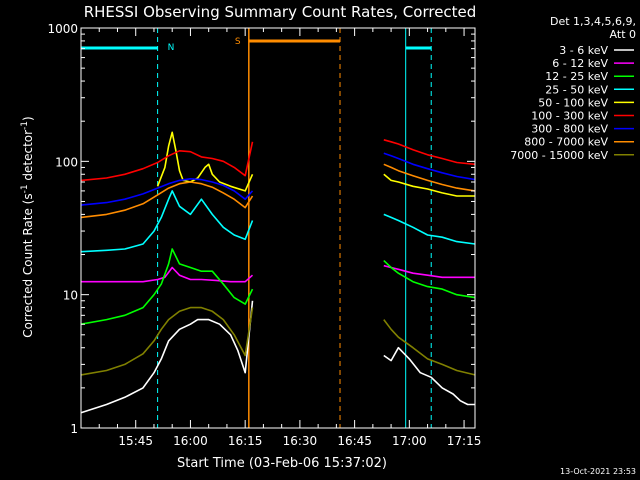  I want to click on legend-label: 6 - 12 keV, so click(580, 63).